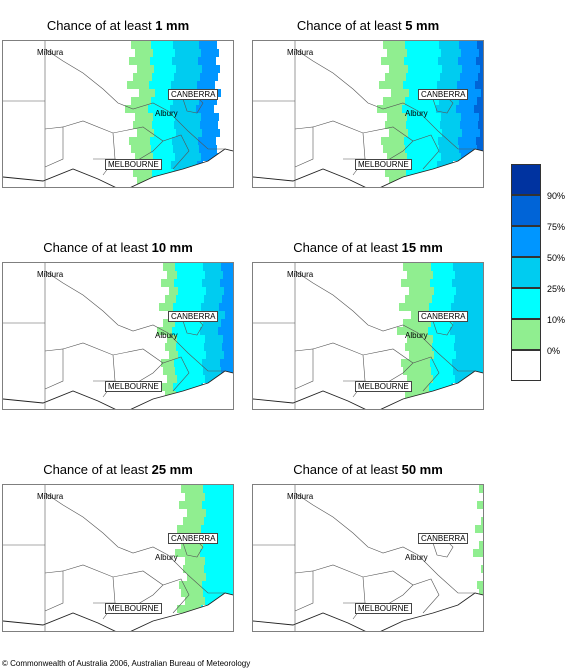 The image size is (570, 671). Describe the element at coordinates (556, 320) in the screenshot. I see `legend-tick: 10%` at that location.